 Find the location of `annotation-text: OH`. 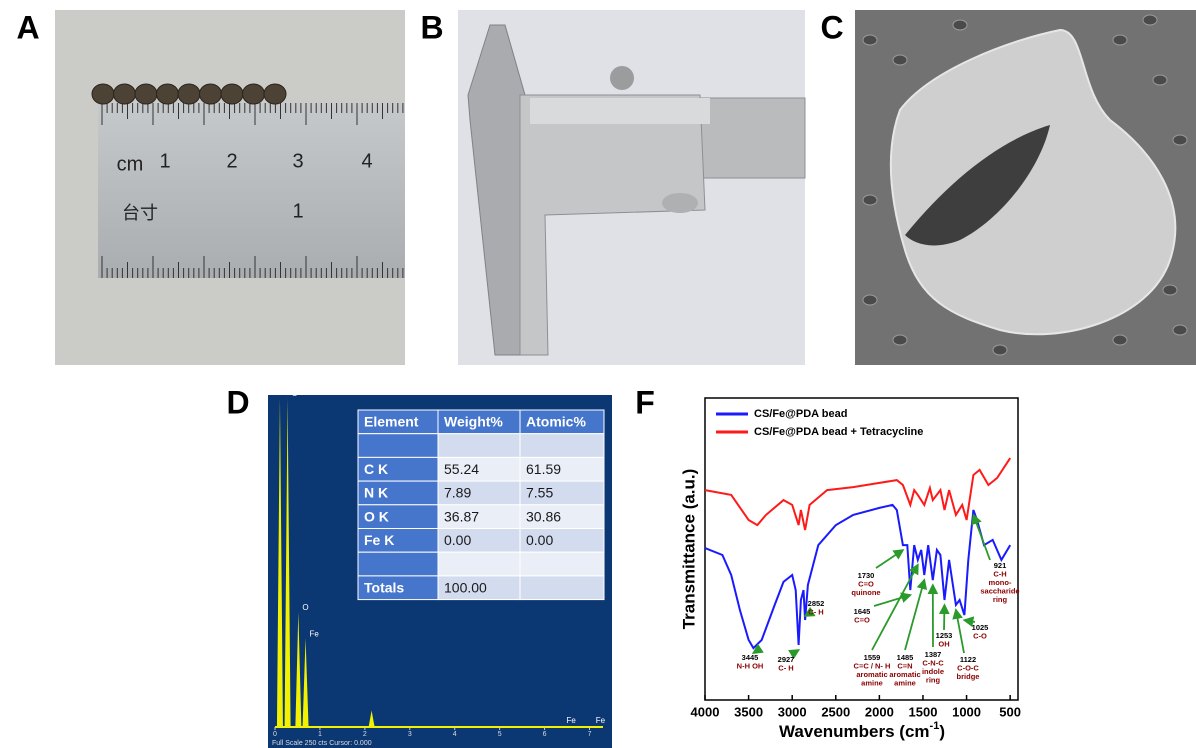

annotation-text: OH is located at coordinates (943, 643).